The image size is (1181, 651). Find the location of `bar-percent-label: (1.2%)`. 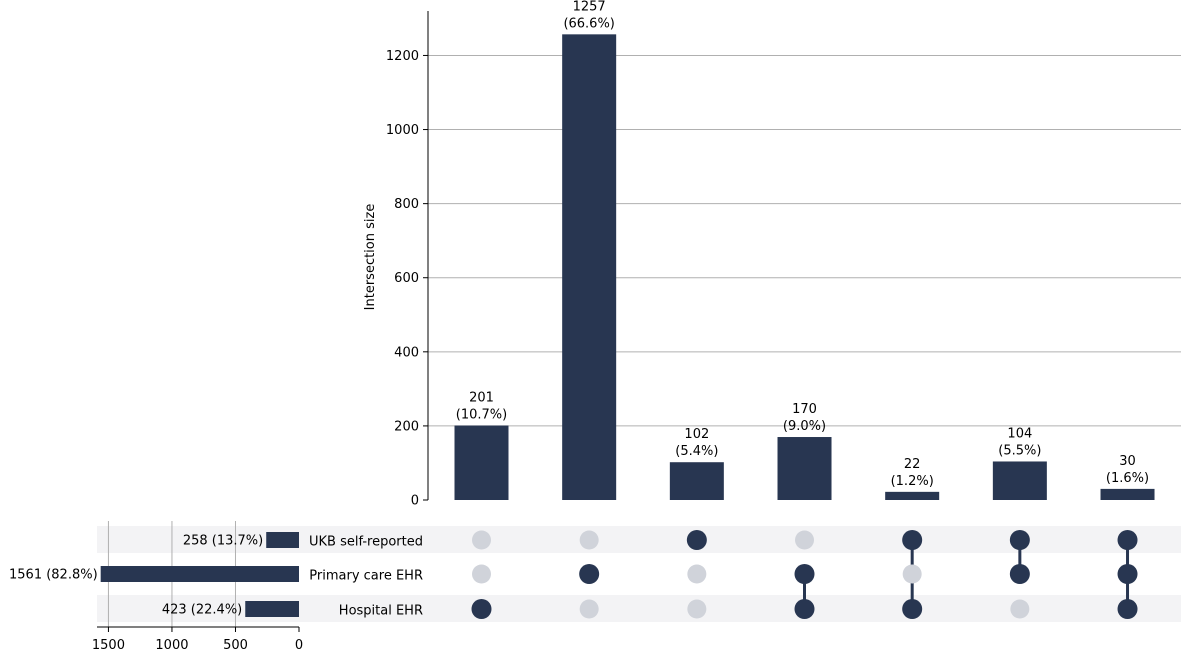

bar-percent-label: (1.2%) is located at coordinates (912, 481).